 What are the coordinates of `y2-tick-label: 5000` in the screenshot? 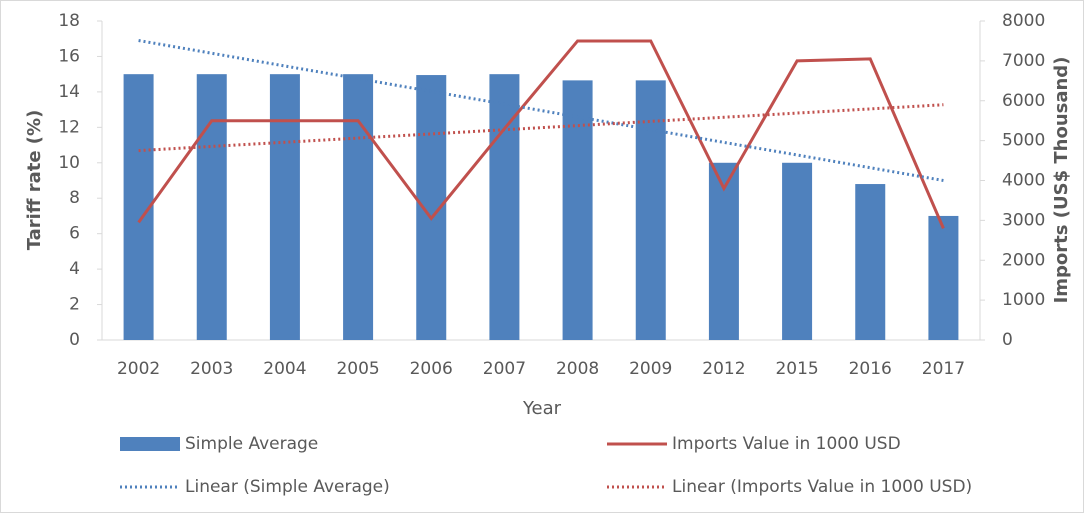 It's located at (1023, 141).